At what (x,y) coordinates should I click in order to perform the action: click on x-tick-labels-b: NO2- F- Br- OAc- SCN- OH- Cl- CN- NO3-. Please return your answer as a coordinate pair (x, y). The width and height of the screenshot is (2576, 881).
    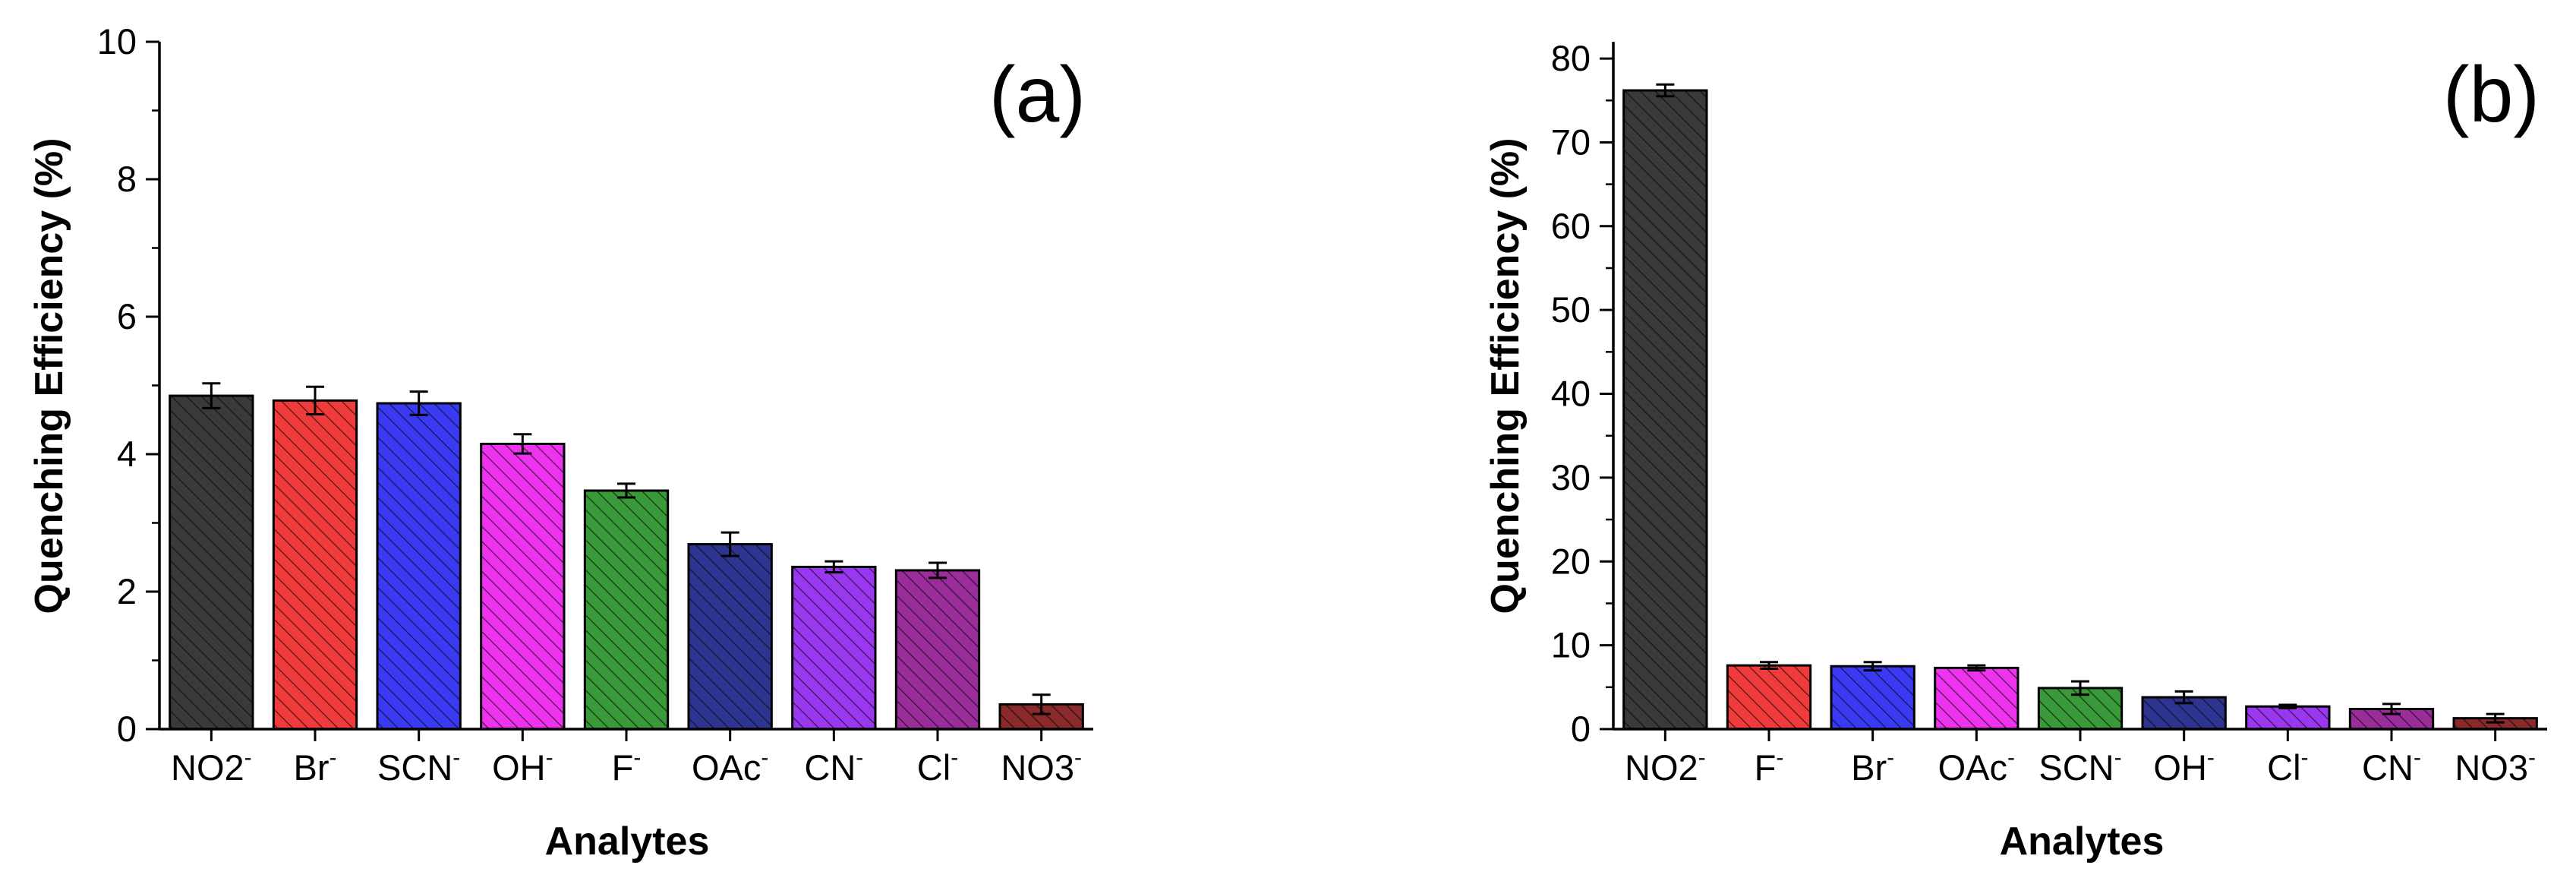
    Looking at the image, I should click on (2080, 766).